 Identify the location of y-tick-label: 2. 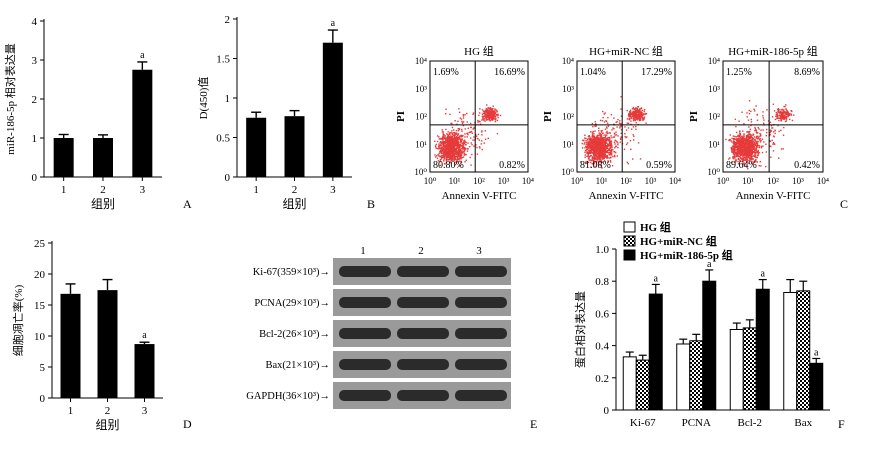
(35, 100).